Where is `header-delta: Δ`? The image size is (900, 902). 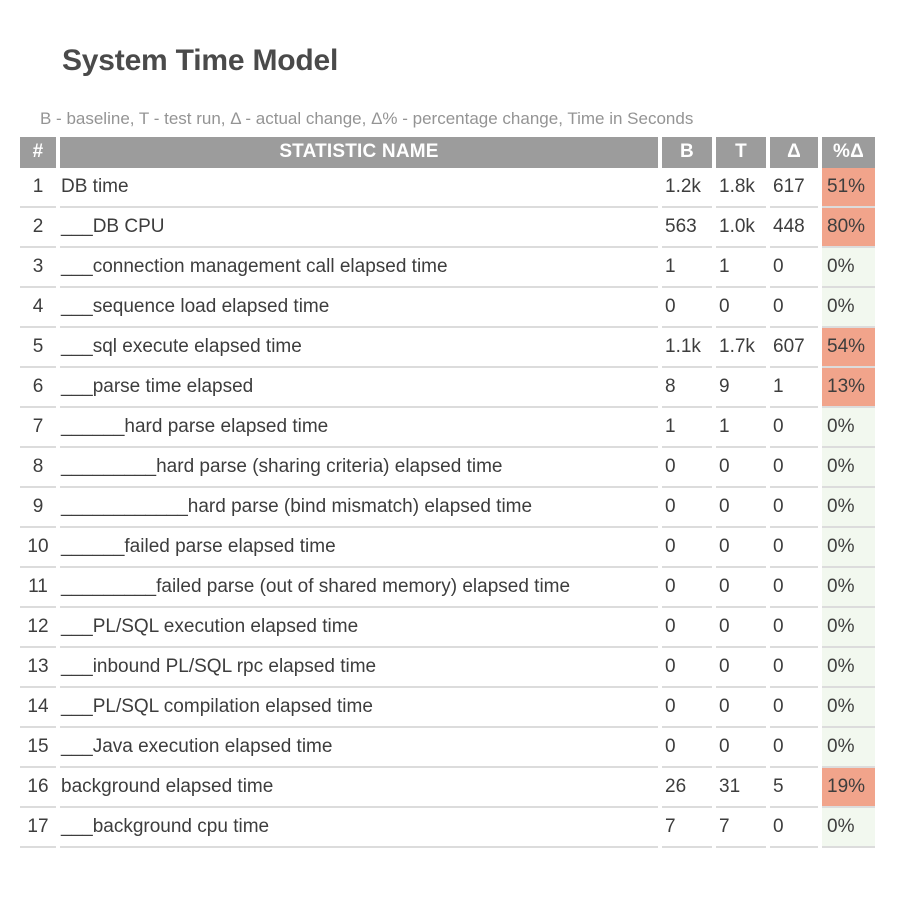 header-delta: Δ is located at coordinates (794, 152).